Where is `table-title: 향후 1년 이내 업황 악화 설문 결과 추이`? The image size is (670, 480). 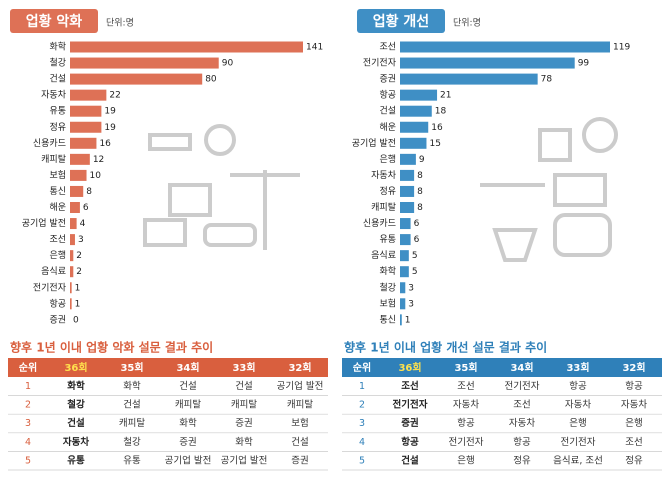 table-title: 향후 1년 이내 업황 악화 설문 결과 추이 is located at coordinates (111, 347).